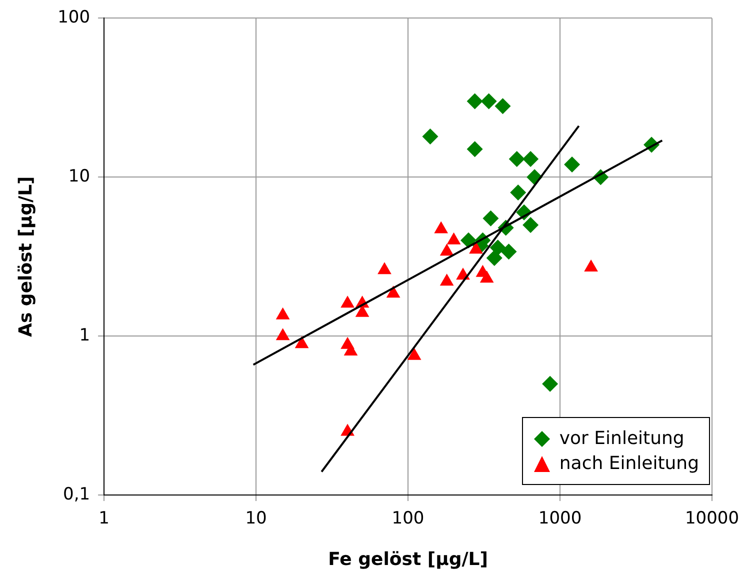 The height and width of the screenshot is (583, 750). Describe the element at coordinates (79, 176) in the screenshot. I see `y-tick-label: 10` at that location.